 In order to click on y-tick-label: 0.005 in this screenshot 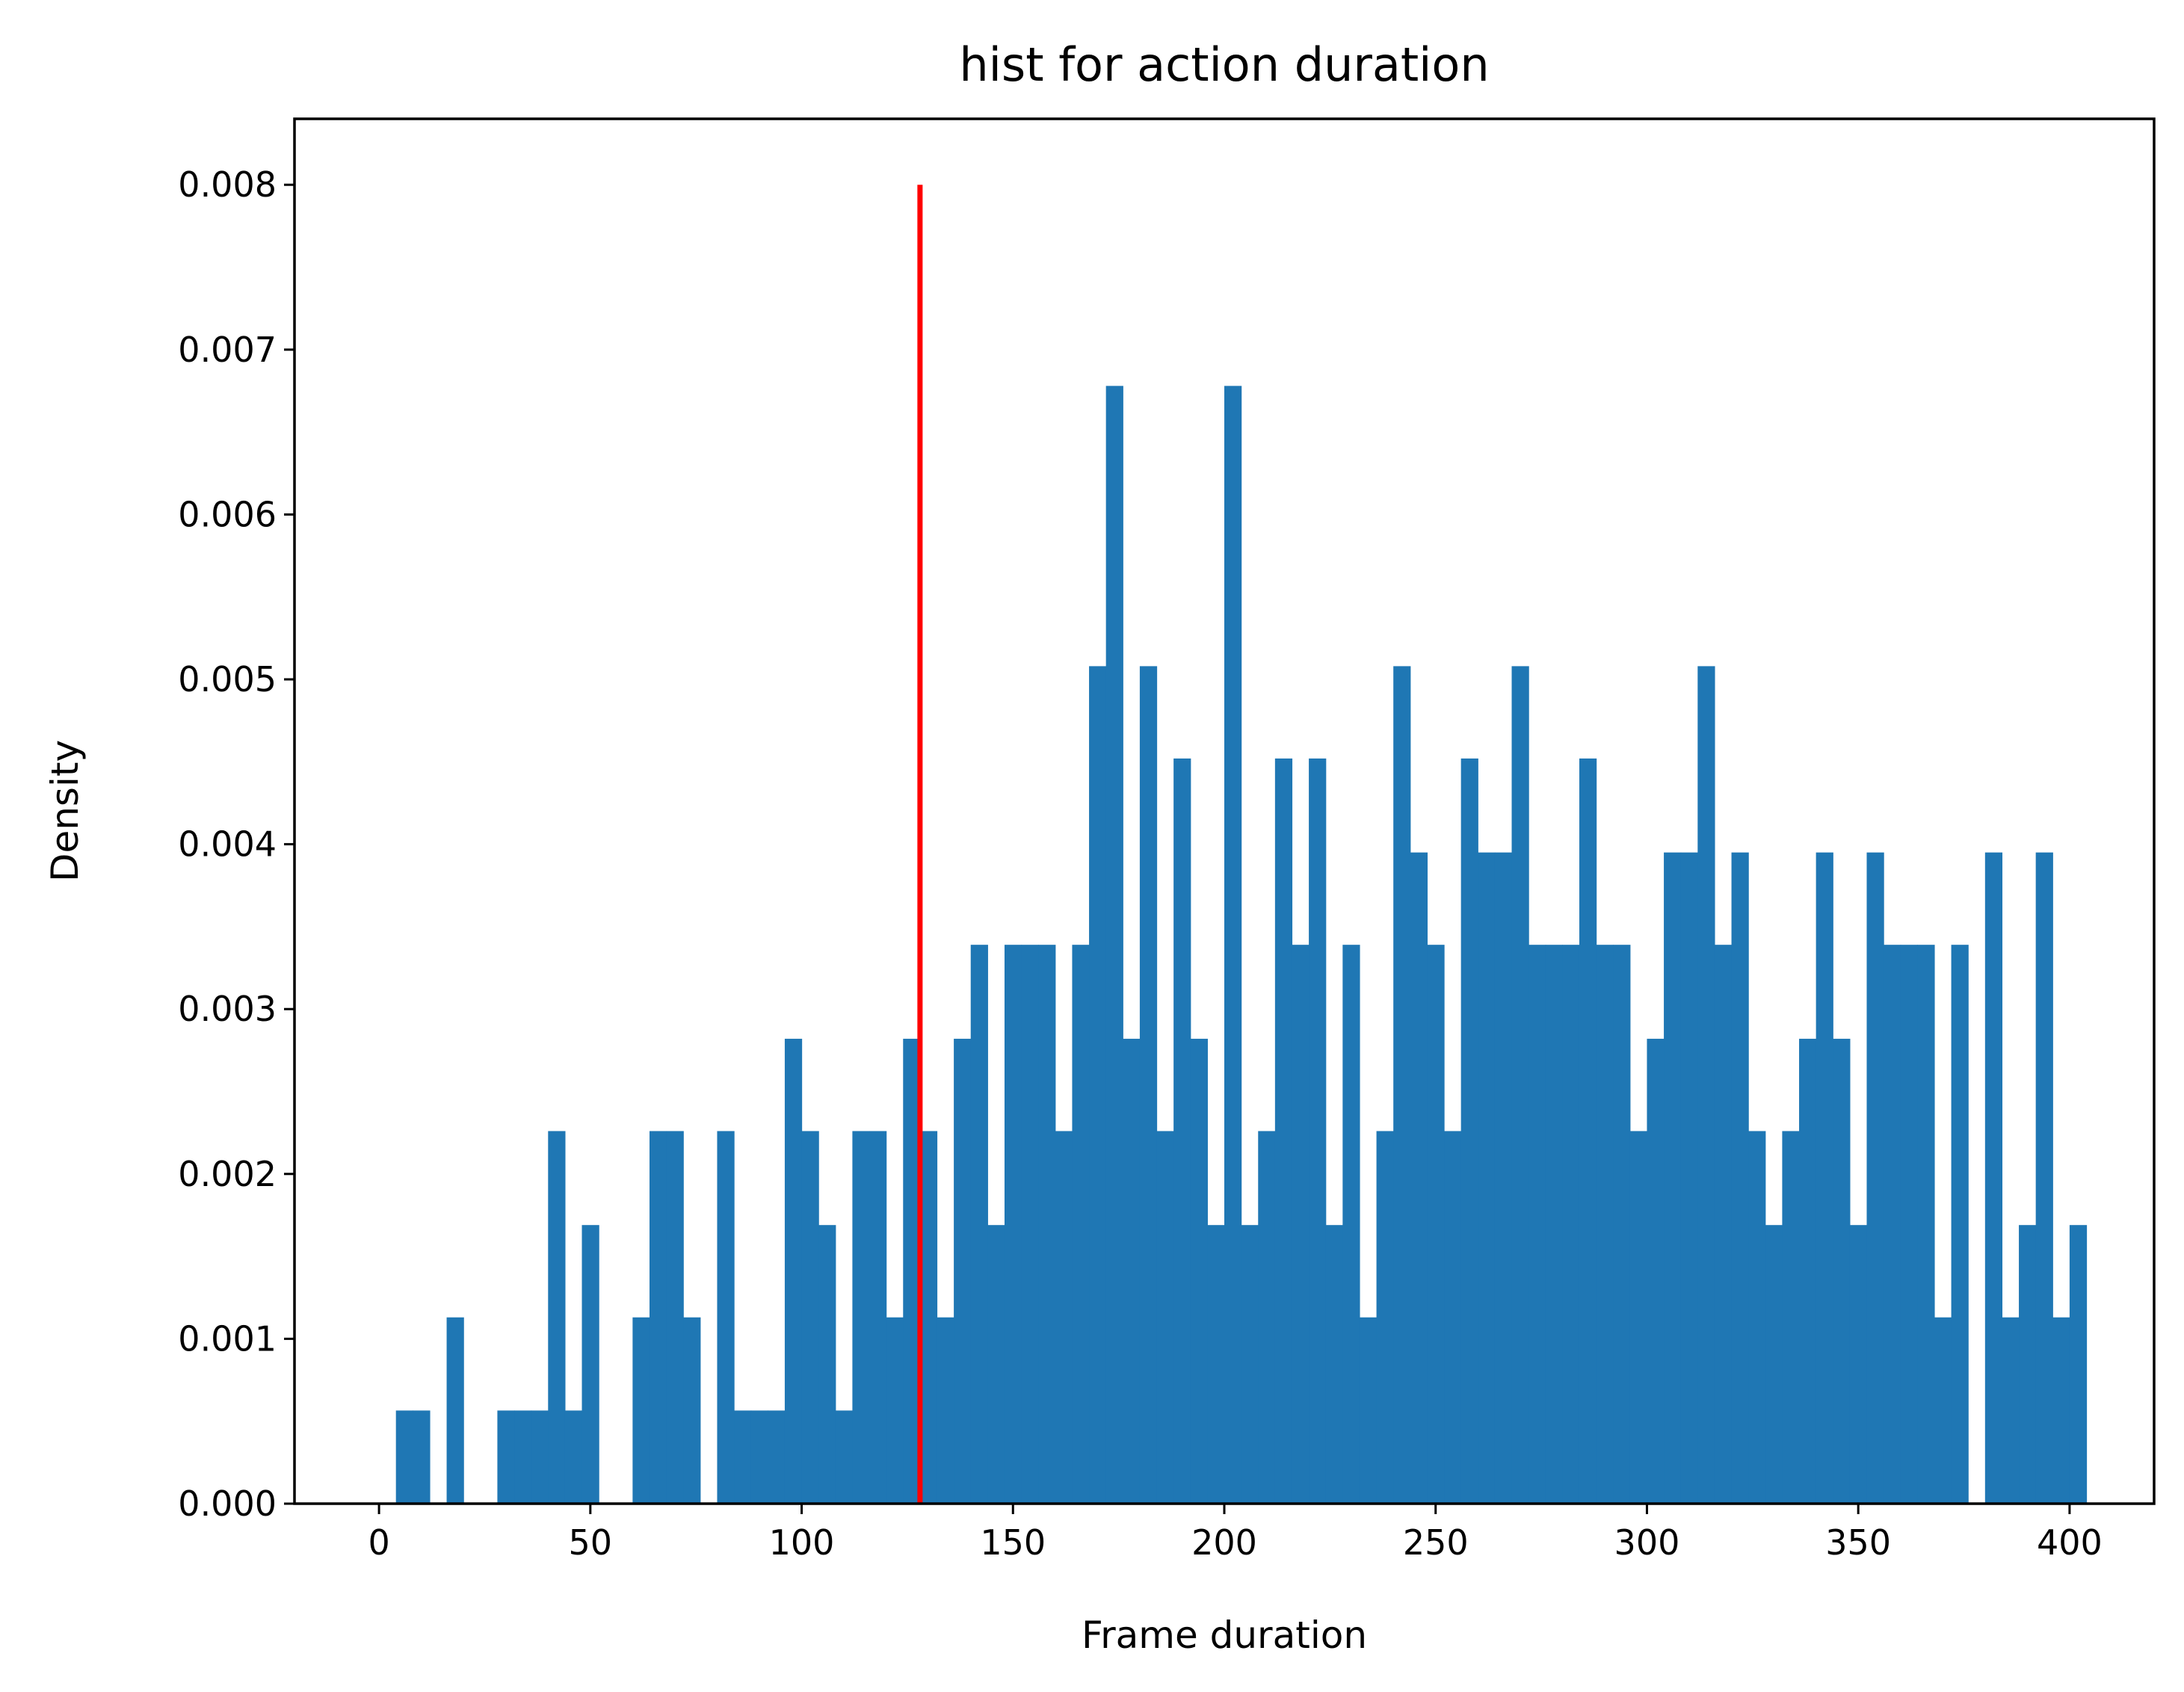, I will do `click(227, 679)`.